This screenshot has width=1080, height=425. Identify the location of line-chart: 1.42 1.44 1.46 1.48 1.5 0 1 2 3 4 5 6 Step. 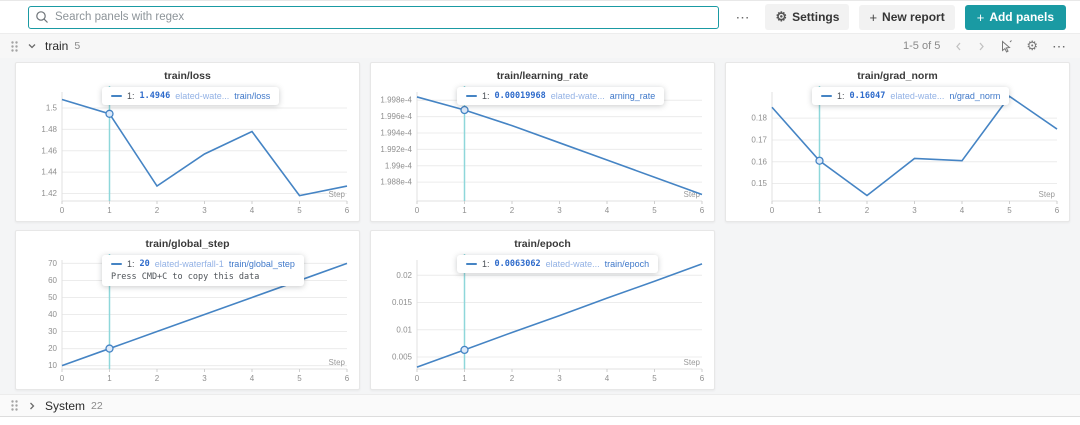
(187, 152).